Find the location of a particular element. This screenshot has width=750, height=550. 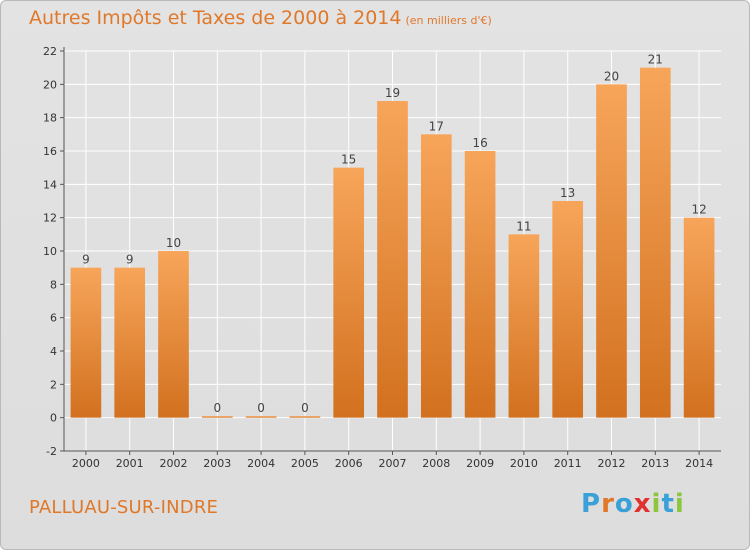

bar-value-label: 21 is located at coordinates (655, 60).